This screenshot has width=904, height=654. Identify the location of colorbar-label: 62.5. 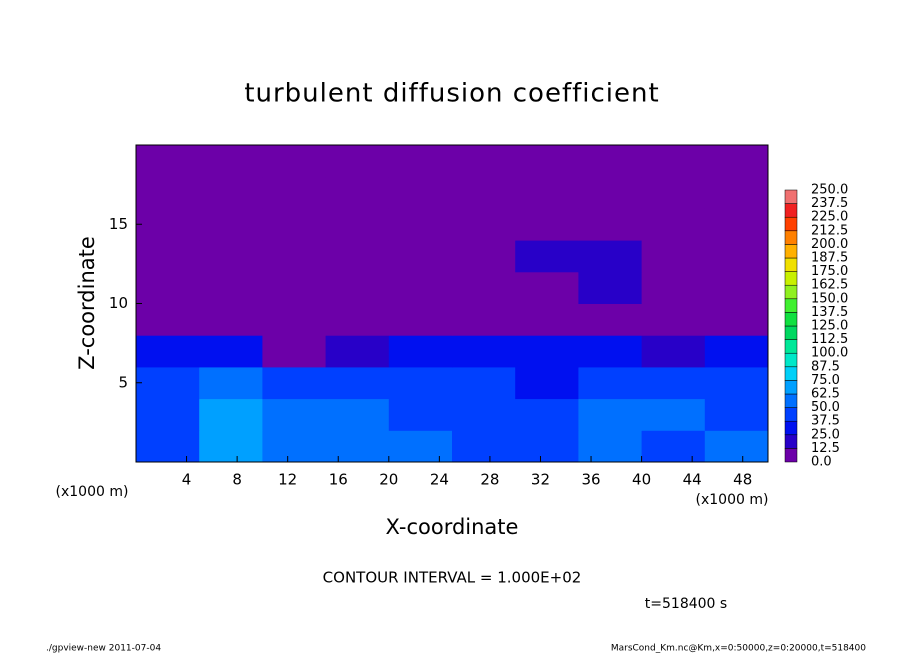
(825, 394).